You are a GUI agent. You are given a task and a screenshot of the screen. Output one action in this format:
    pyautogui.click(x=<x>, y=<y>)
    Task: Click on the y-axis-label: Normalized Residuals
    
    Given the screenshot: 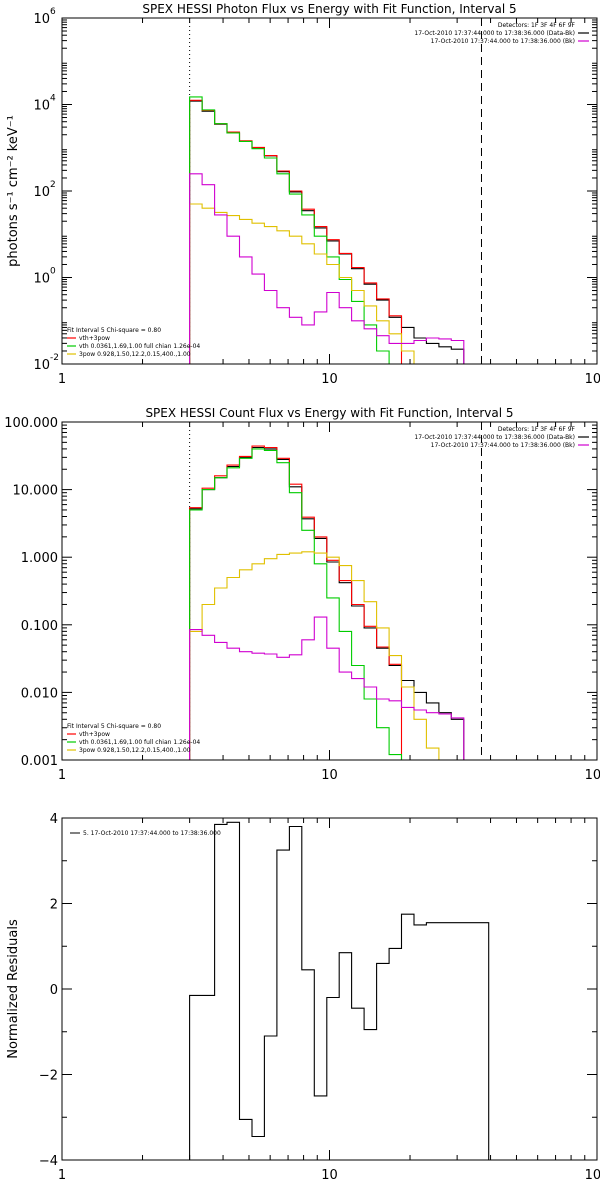 What is the action you would take?
    pyautogui.click(x=13, y=989)
    